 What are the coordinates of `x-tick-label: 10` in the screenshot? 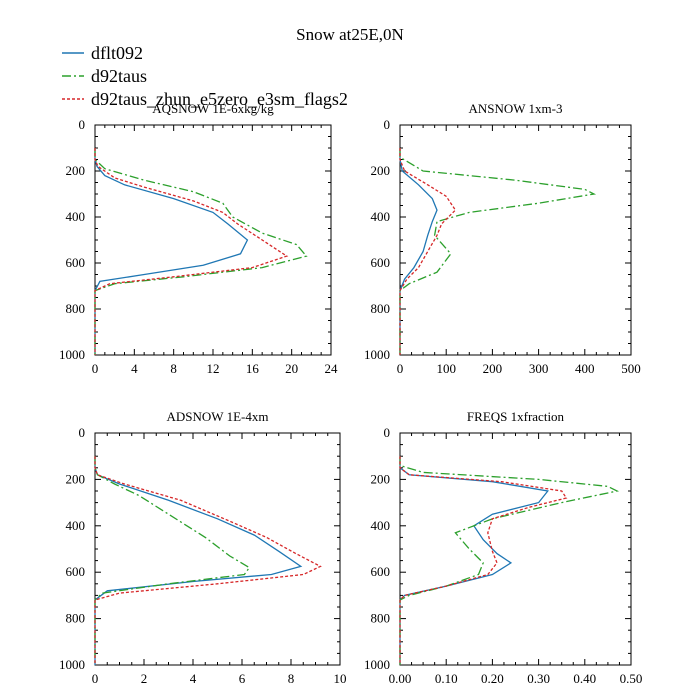 It's located at (340, 678).